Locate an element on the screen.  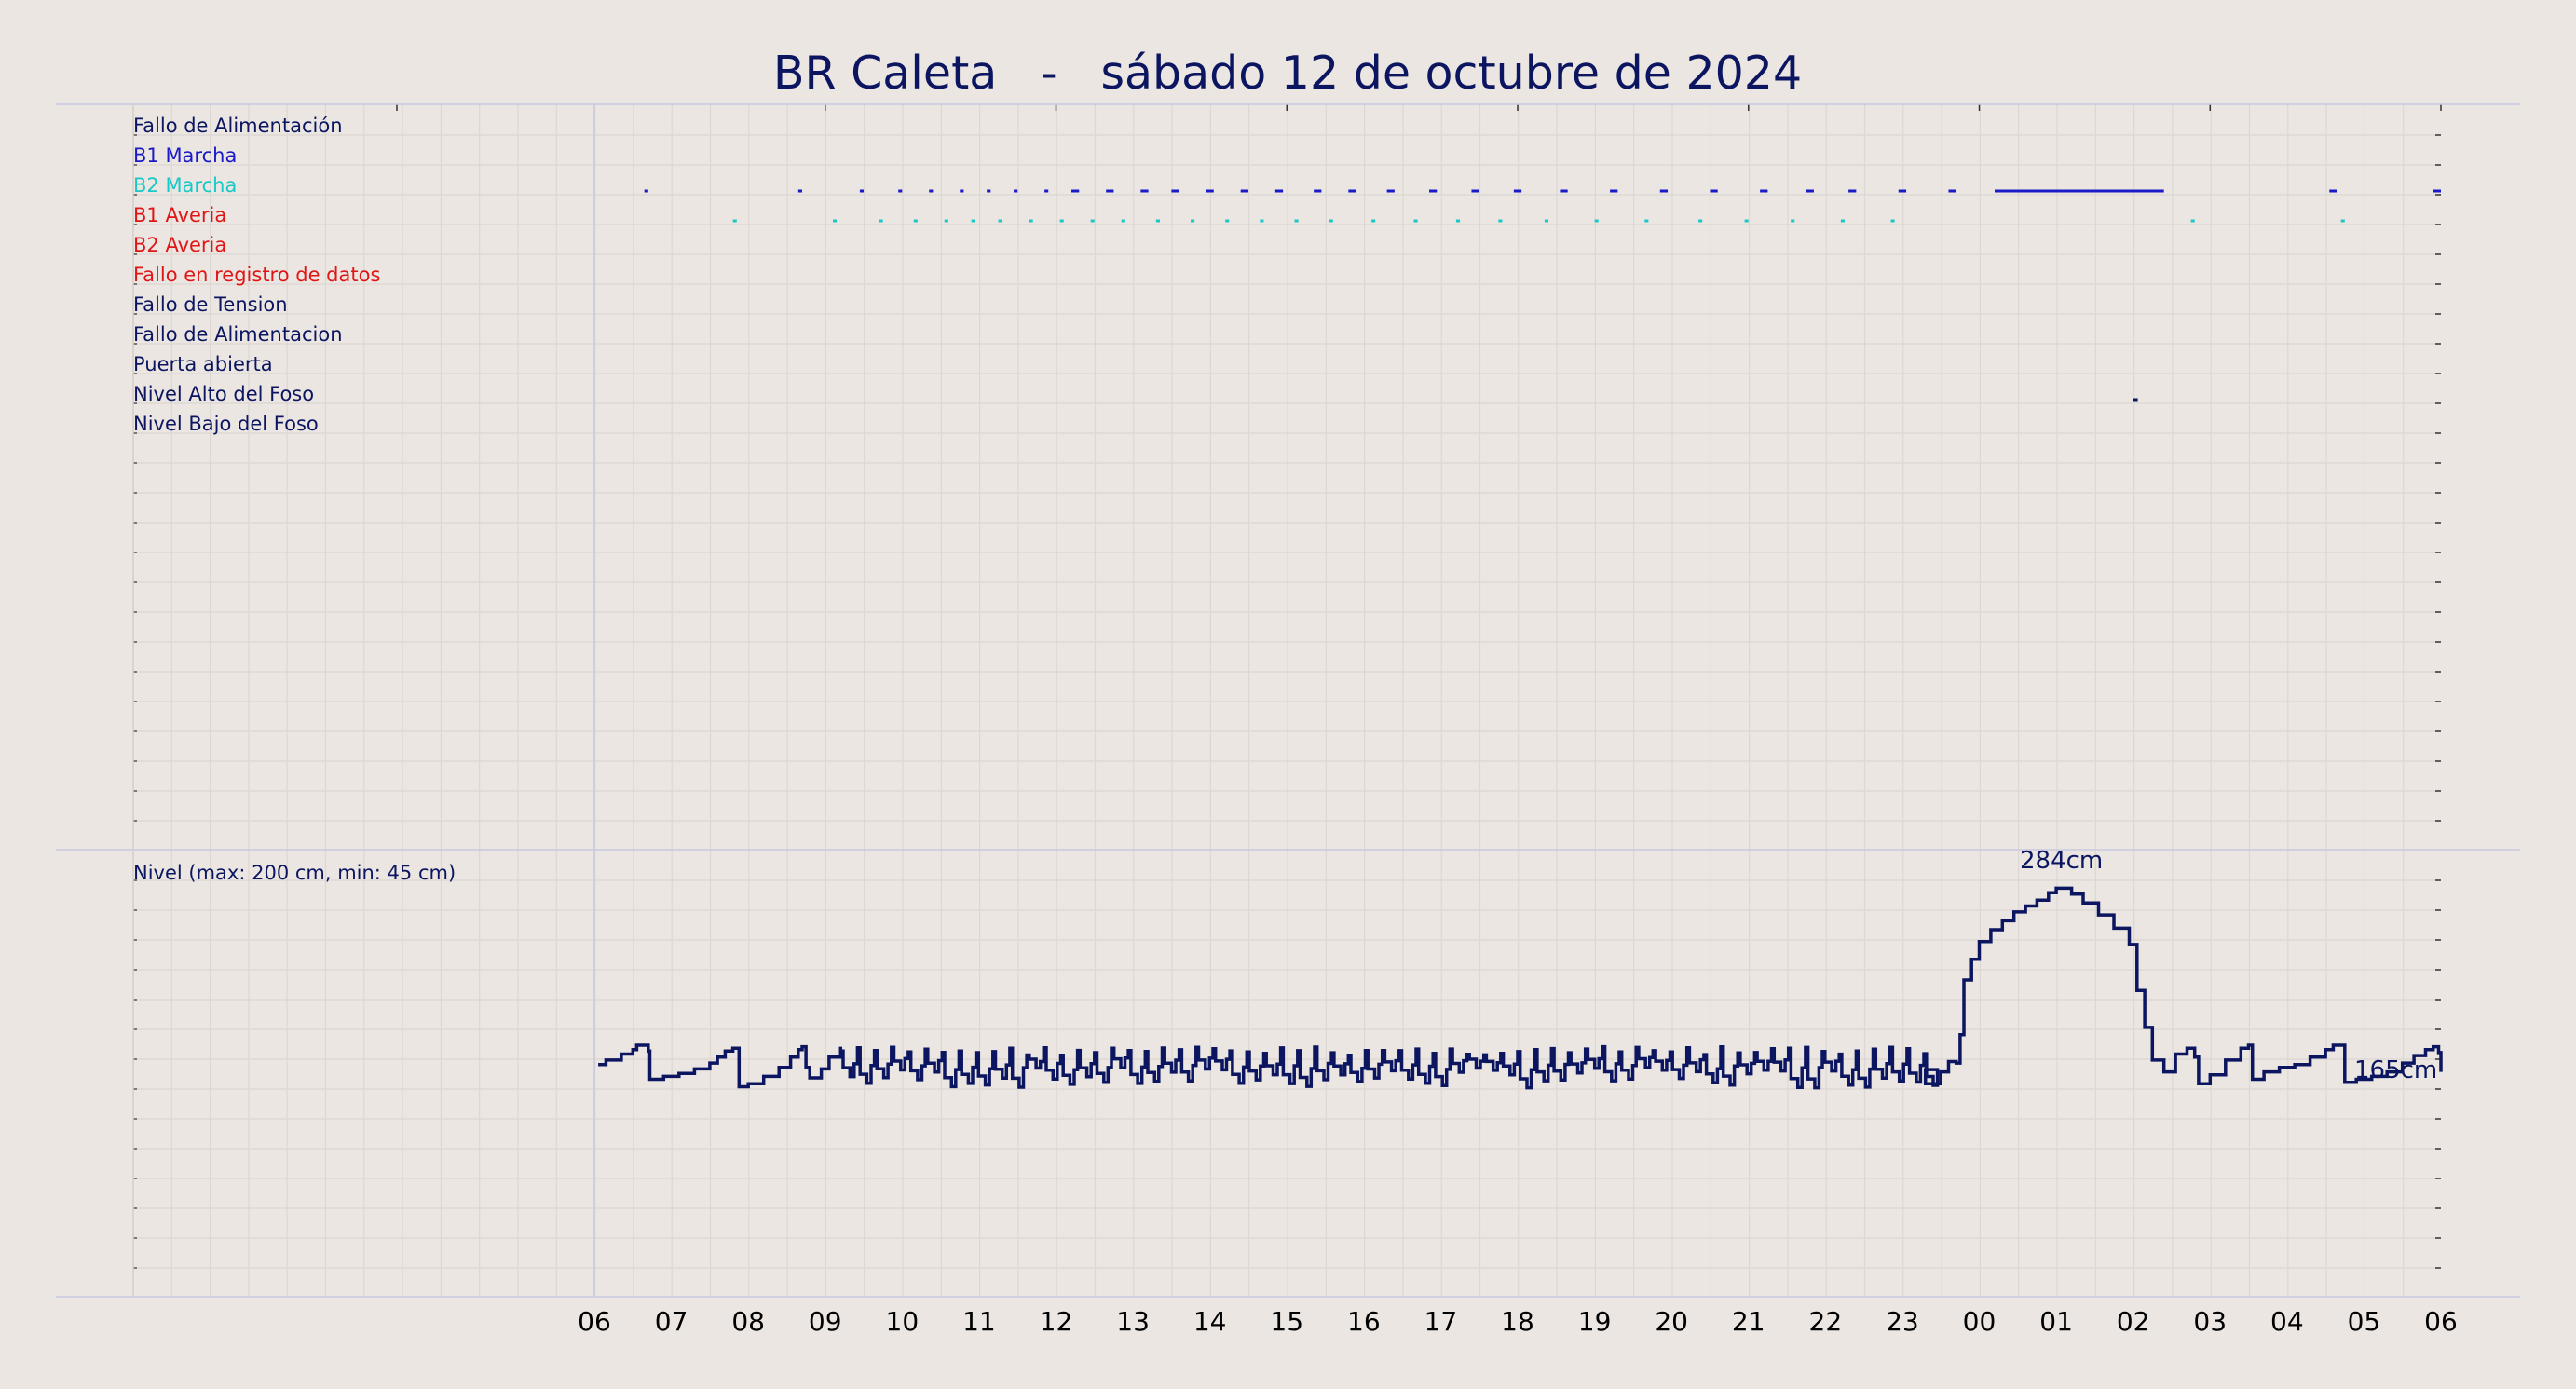
x-tick-label: 21 is located at coordinates (1748, 1321).